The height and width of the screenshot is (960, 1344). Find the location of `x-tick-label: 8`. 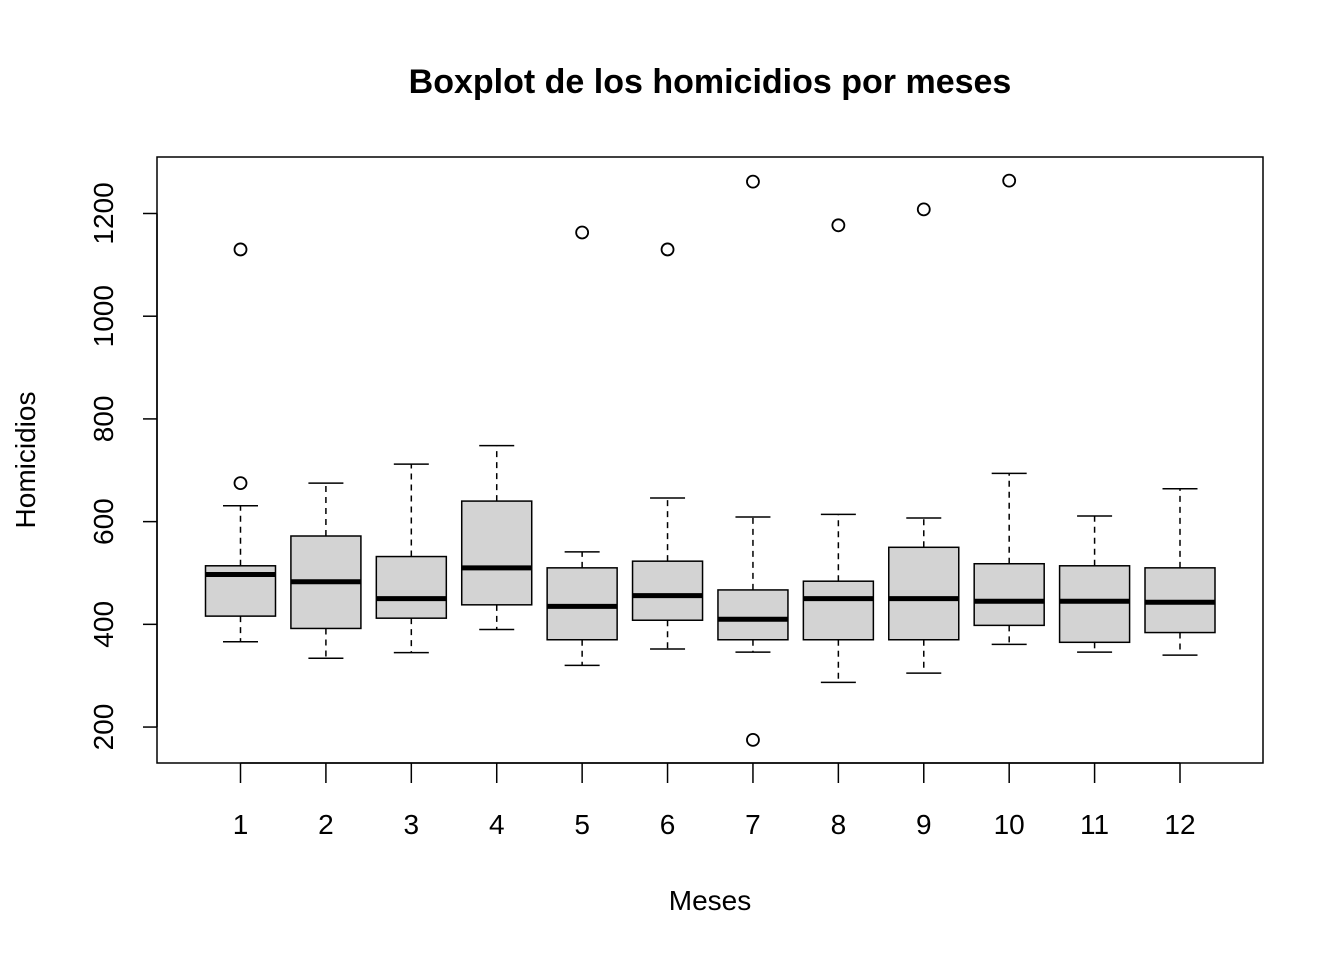

x-tick-label: 8 is located at coordinates (839, 824).